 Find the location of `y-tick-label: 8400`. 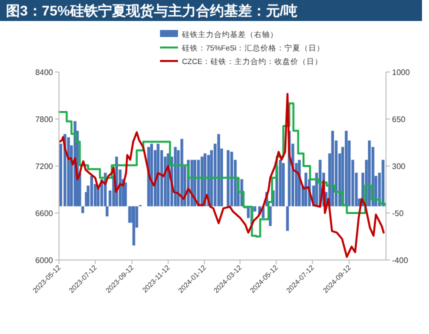

y-tick-label: 8400 is located at coordinates (44, 72).